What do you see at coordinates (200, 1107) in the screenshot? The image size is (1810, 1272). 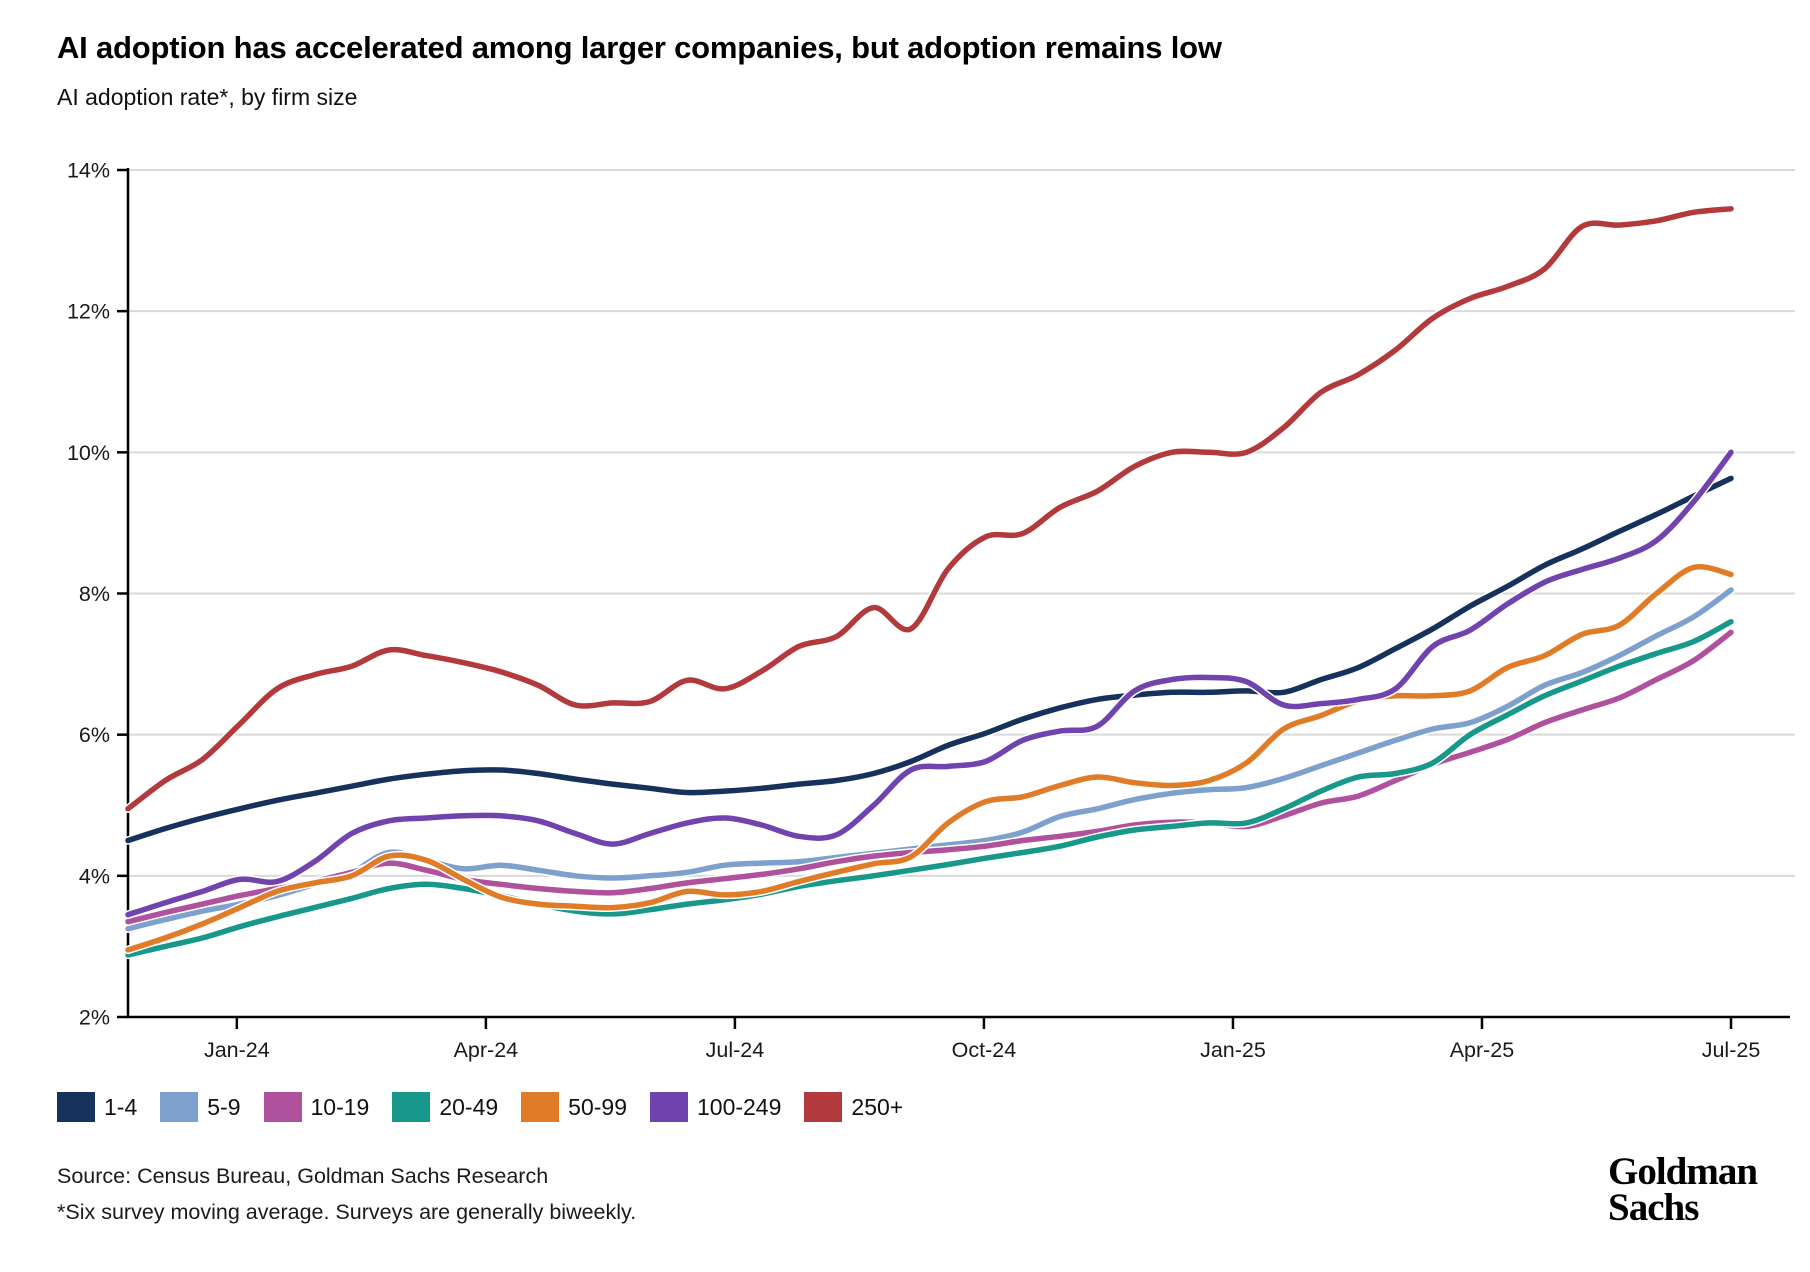 I see `legend-item-5-9: 5-9` at bounding box center [200, 1107].